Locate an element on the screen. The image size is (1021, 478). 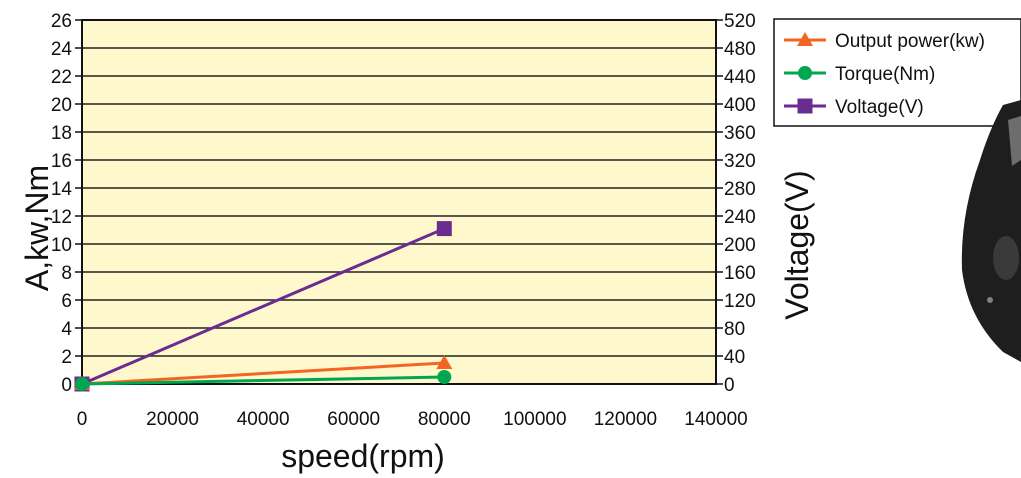
legend-item: Torque(Nm) is located at coordinates (859, 74).